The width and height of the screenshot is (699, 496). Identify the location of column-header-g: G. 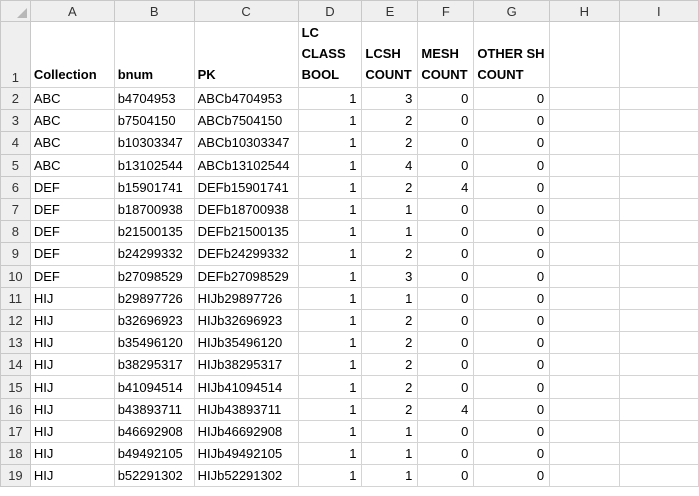
(512, 11).